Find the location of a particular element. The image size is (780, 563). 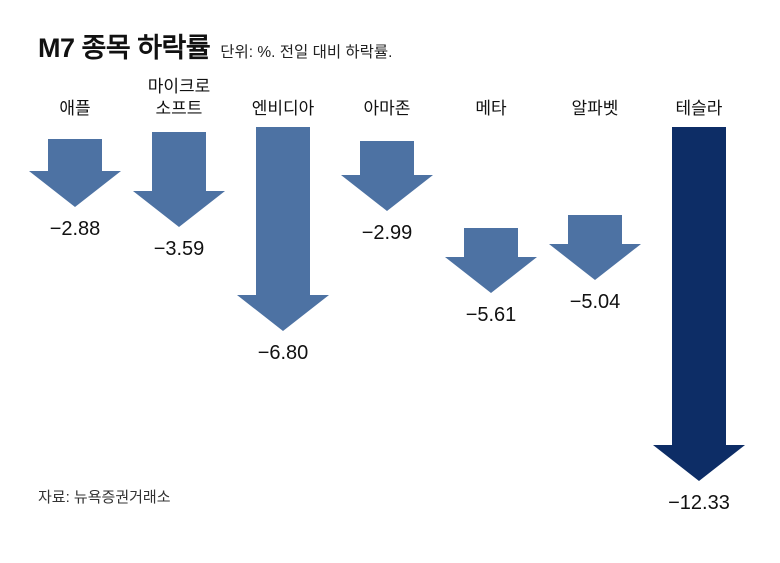

category-label-0: 애플 is located at coordinates (75, 108).